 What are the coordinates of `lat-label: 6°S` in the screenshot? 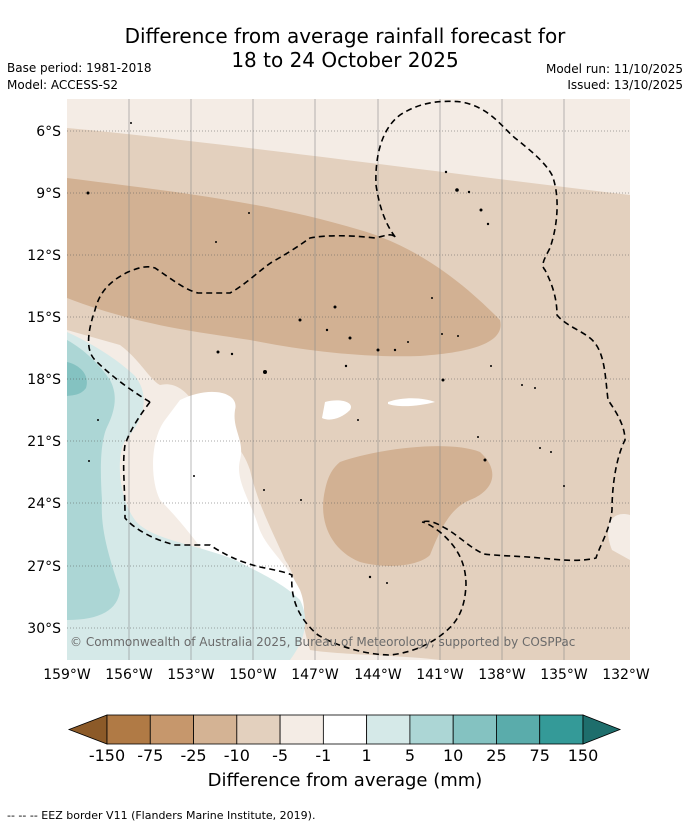 It's located at (48, 132).